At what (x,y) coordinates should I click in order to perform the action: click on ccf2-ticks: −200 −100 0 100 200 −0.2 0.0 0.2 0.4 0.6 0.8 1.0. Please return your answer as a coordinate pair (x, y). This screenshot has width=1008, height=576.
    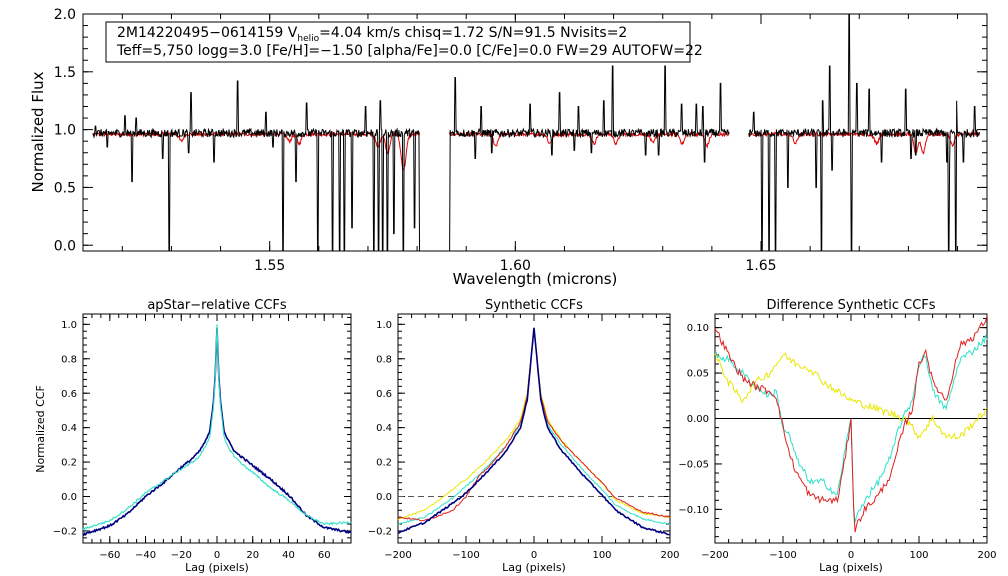
    Looking at the image, I should click on (524, 437).